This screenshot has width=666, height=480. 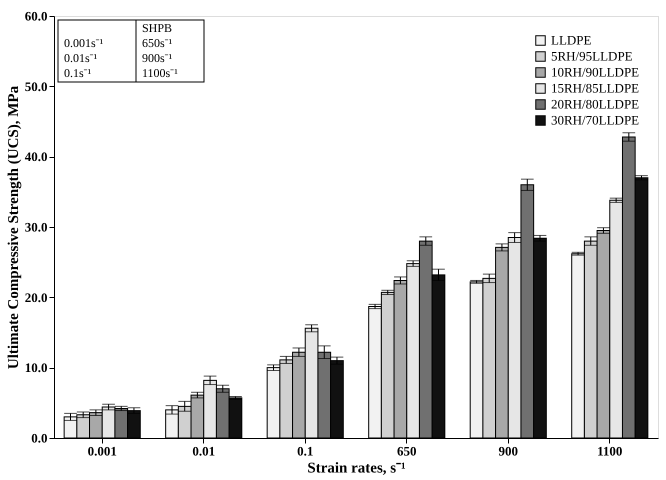 What do you see at coordinates (160, 73) in the screenshot?
I see `annotation: 1100s⁻¹` at bounding box center [160, 73].